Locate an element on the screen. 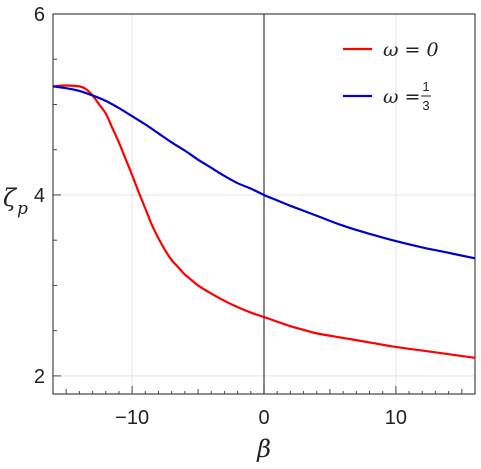 The width and height of the screenshot is (481, 469). y-axis-label-main: ζ is located at coordinates (10, 198).